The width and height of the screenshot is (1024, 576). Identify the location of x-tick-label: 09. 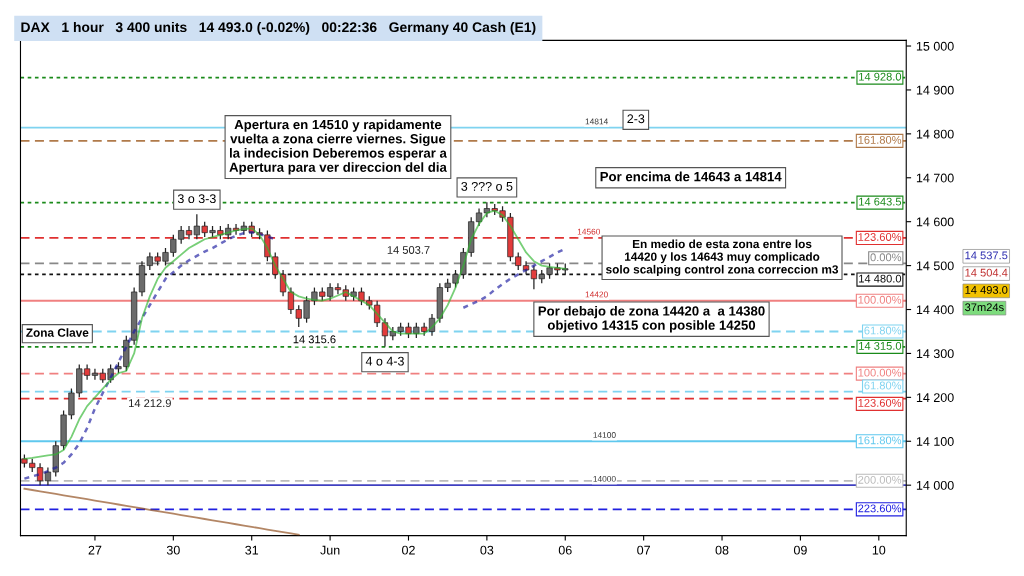
(800, 550).